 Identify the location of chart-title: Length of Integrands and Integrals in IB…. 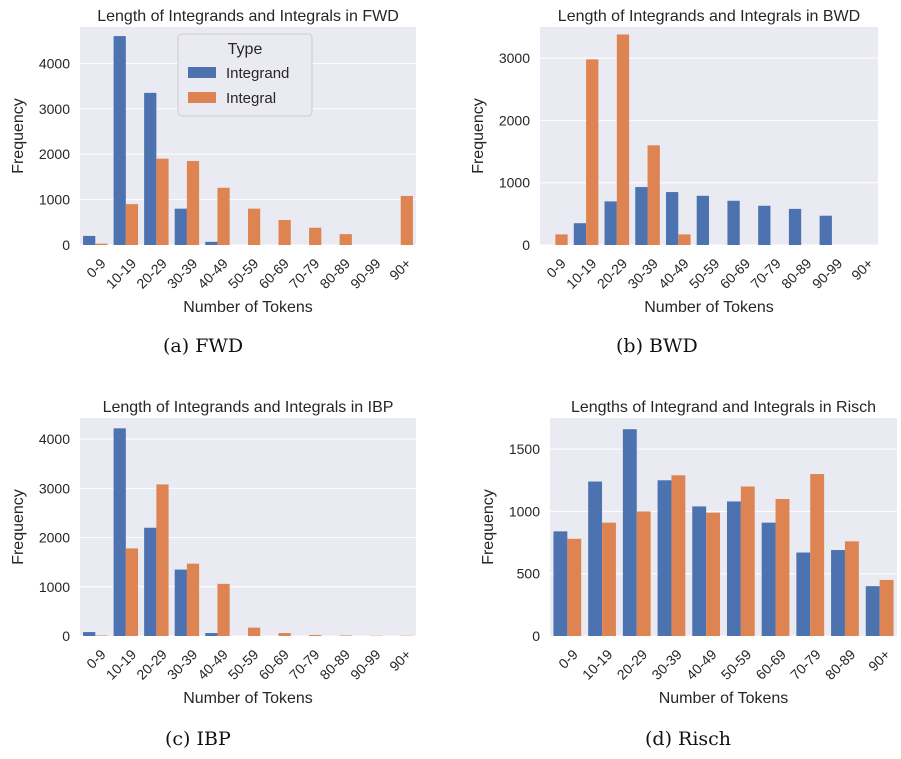
(248, 407).